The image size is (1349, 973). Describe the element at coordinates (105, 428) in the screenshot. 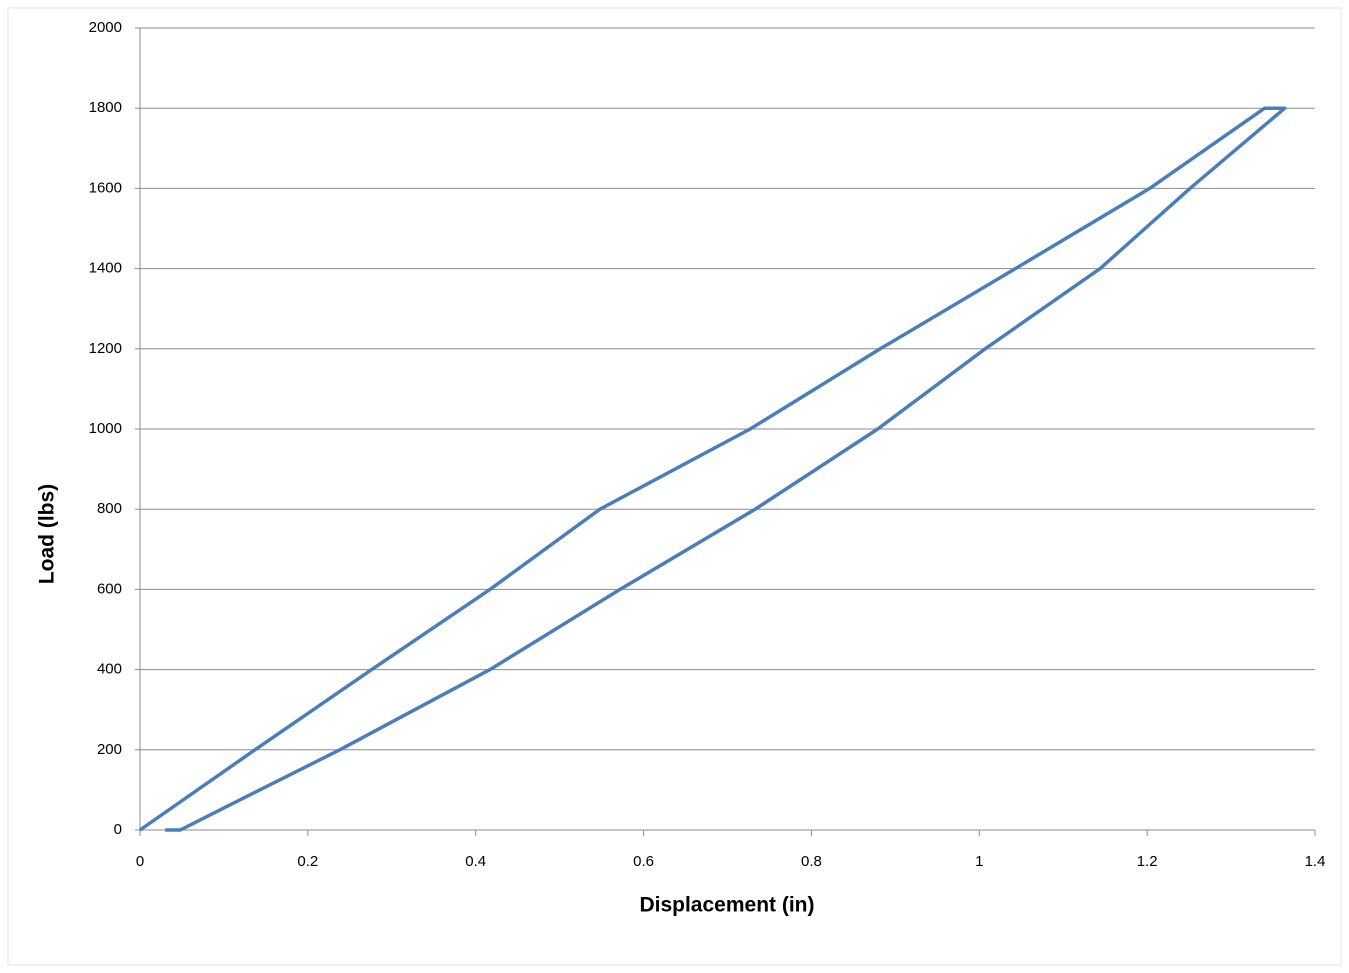

I see `y-tick-label: 1000` at that location.